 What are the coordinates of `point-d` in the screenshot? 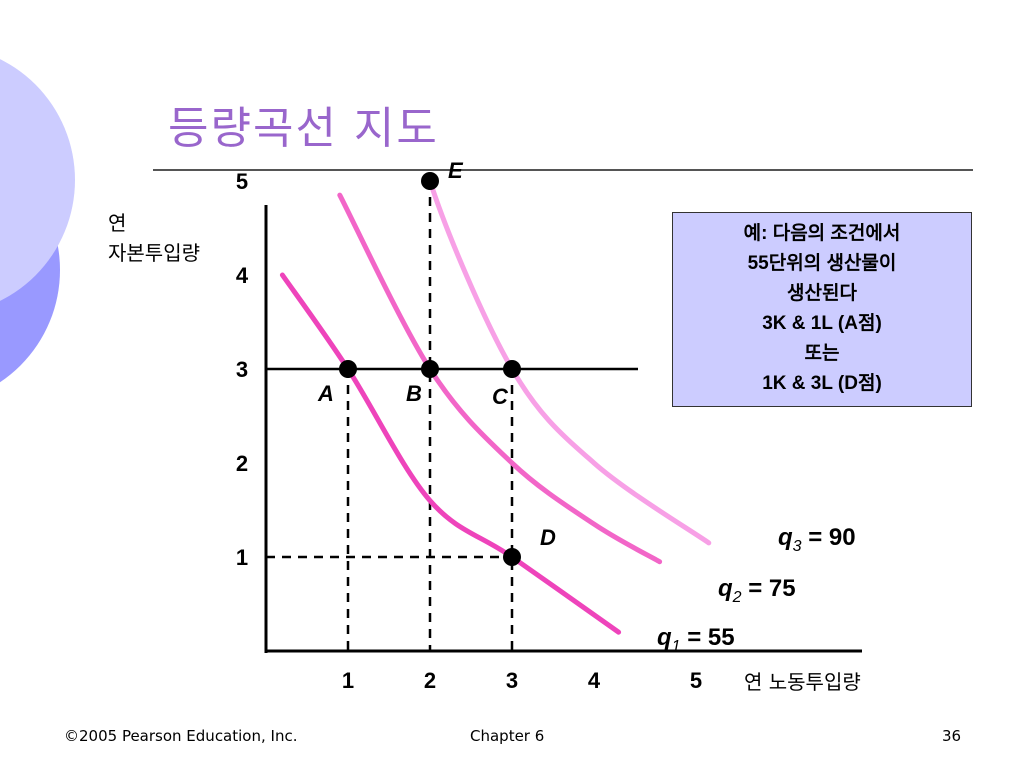 It's located at (512, 557).